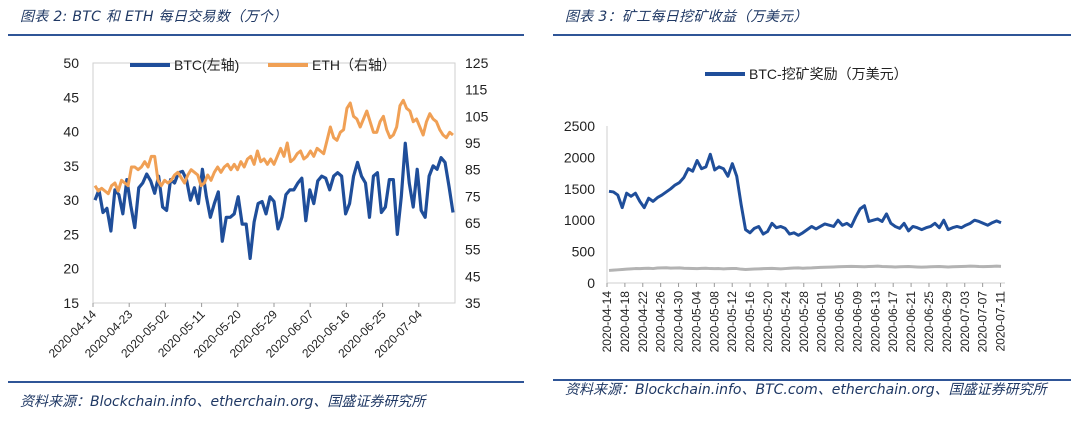 The height and width of the screenshot is (422, 1080). Describe the element at coordinates (947, 322) in the screenshot. I see `x-tick-label: 2020-06-29` at that location.